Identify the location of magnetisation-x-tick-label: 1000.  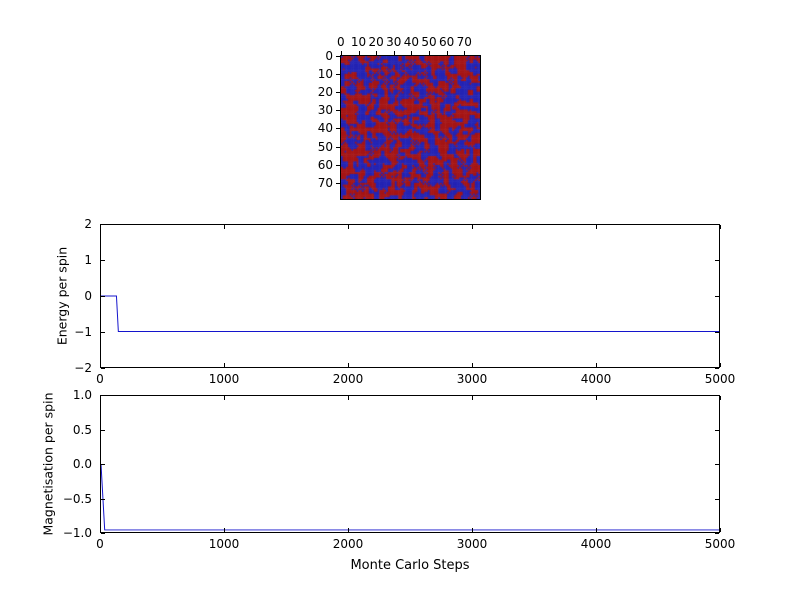
(224, 544).